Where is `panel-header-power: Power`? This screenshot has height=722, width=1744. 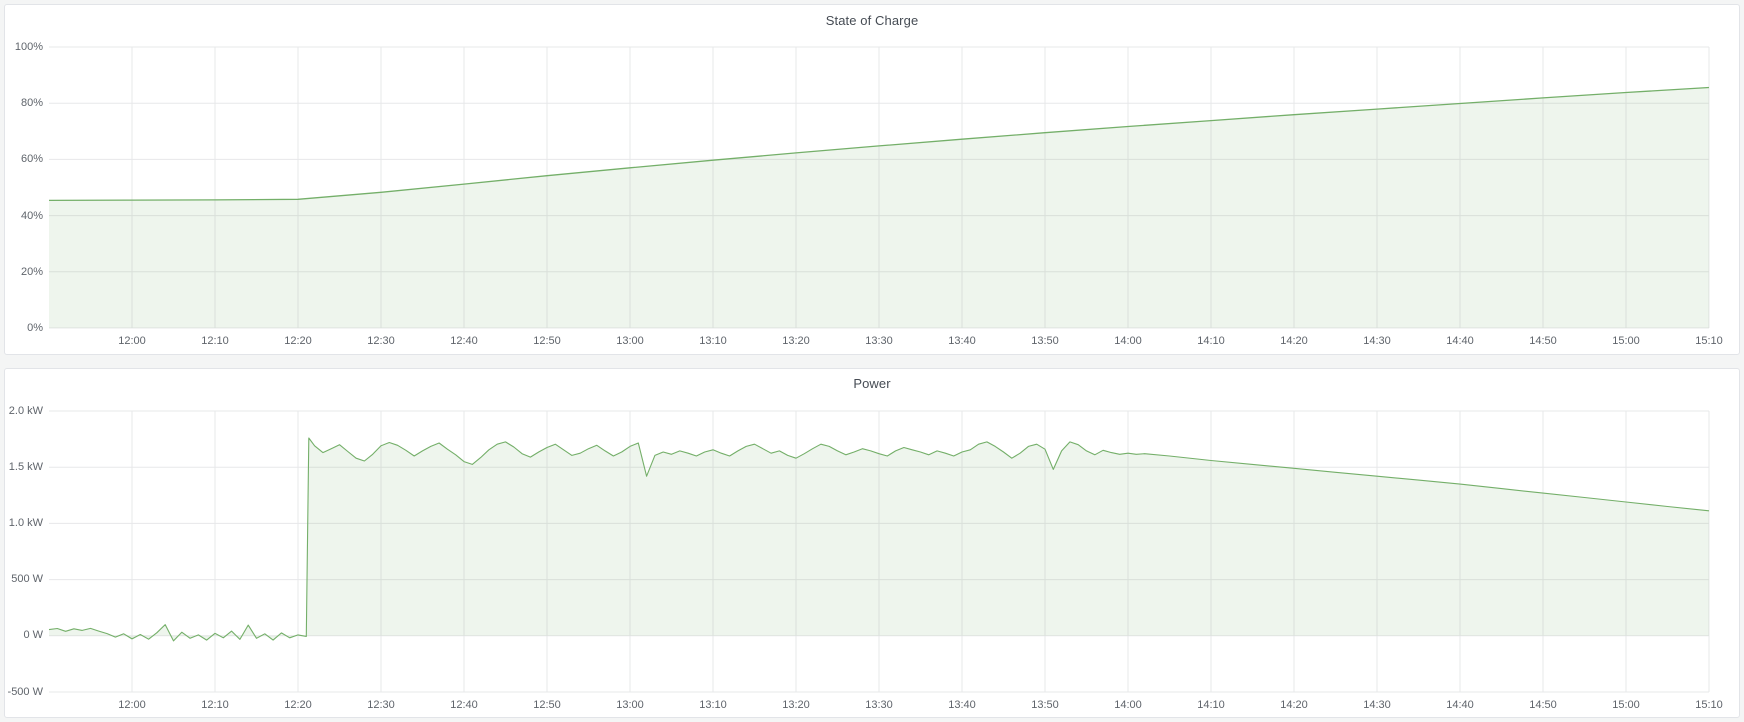
panel-header-power: Power is located at coordinates (872, 384).